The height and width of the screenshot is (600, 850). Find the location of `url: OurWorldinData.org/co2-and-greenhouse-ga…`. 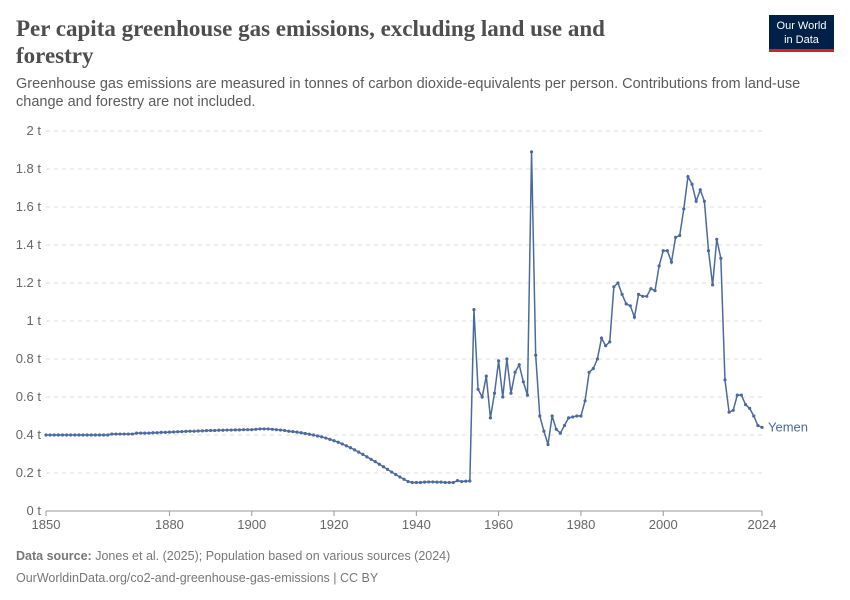

url: OurWorldinData.org/co2-and-greenhouse-ga… is located at coordinates (197, 578).